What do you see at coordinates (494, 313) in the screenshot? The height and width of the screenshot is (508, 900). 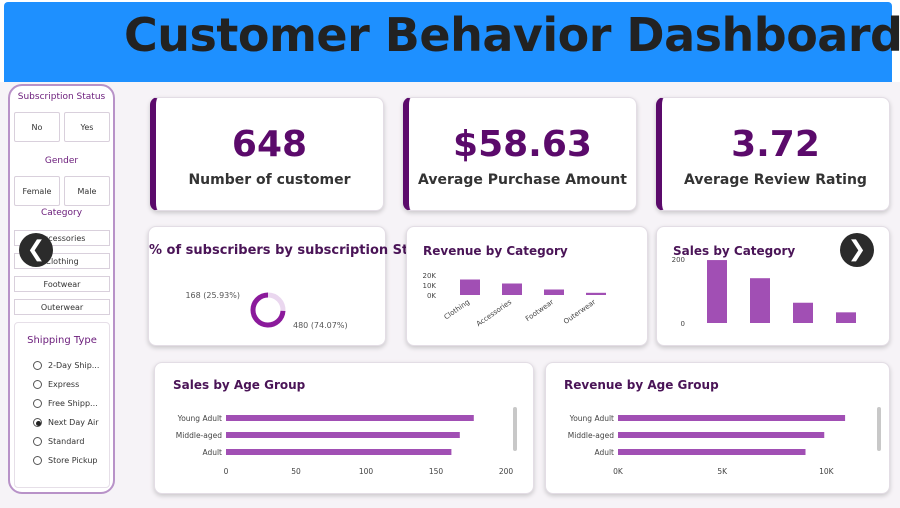 I see `category-label: Accessories` at bounding box center [494, 313].